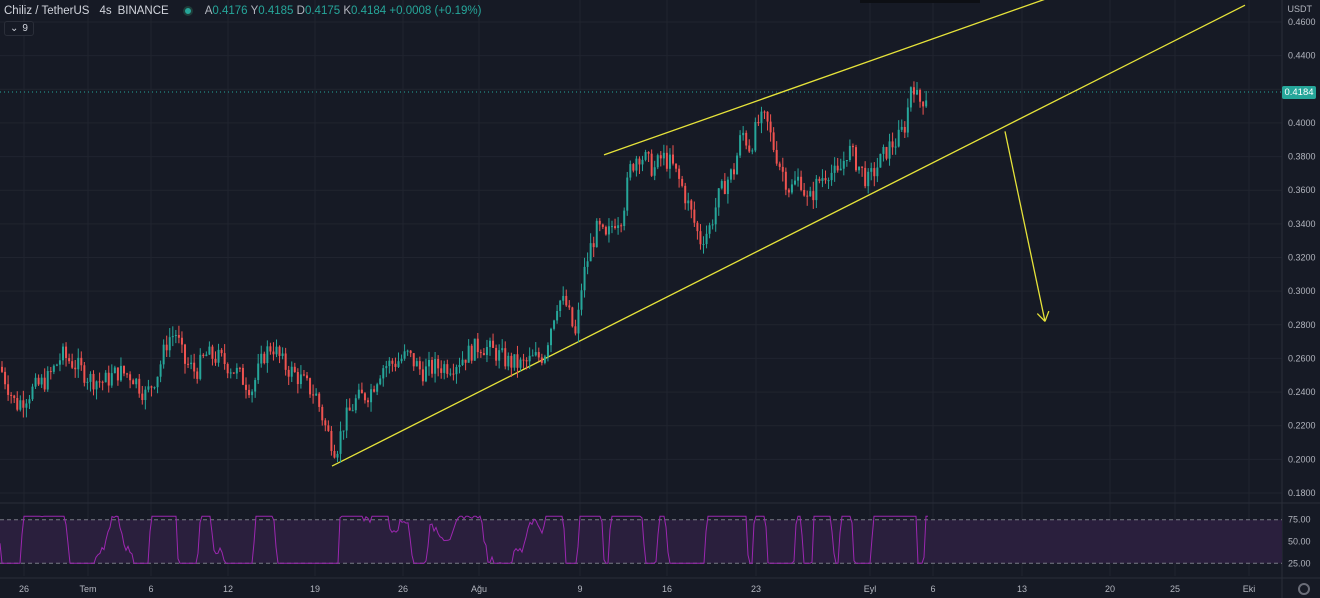 The image size is (1320, 598). I want to click on indicators-toggle: ⌄ 9, so click(19, 28).